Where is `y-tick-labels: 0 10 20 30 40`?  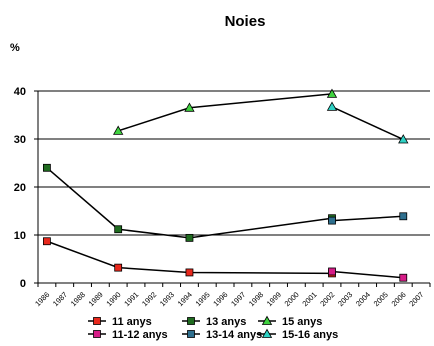 y-tick-labels: 0 10 20 30 40 is located at coordinates (20, 188).